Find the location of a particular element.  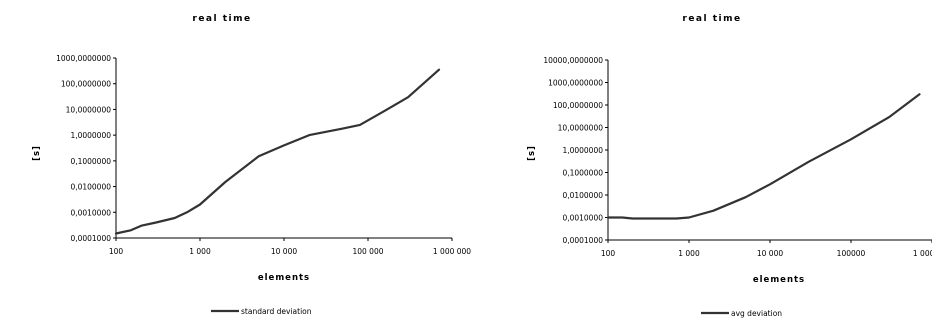

x-tick-label: 100 000 is located at coordinates (367, 251).